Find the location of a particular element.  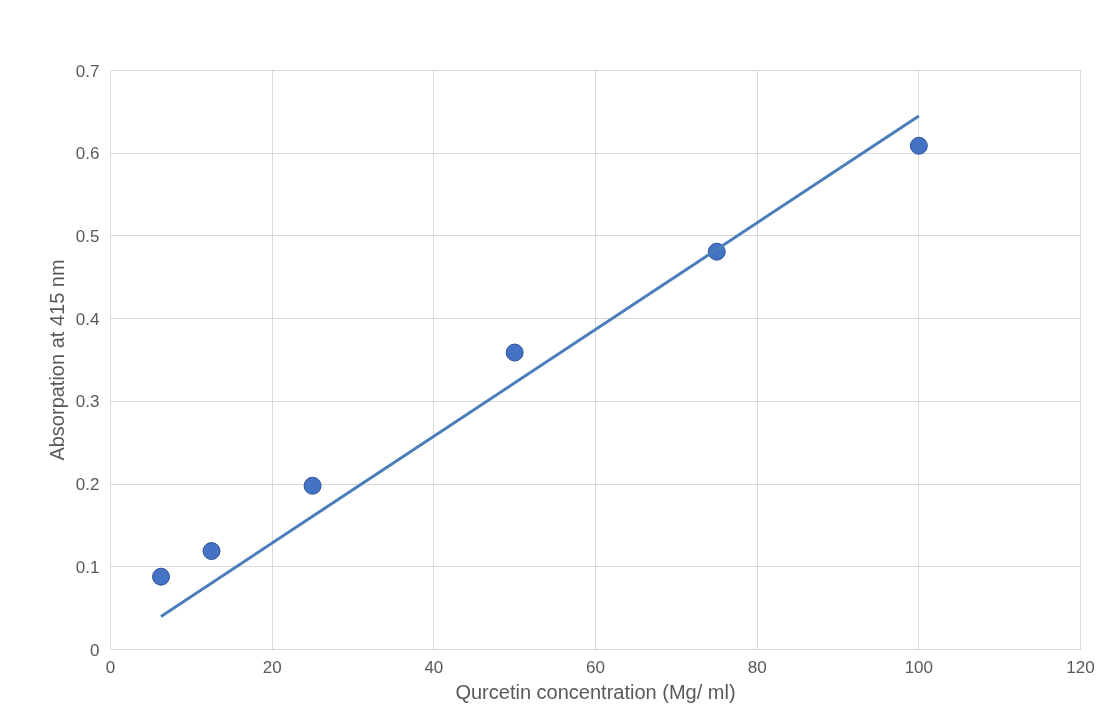

x-tick-label: 0 is located at coordinates (110, 667).